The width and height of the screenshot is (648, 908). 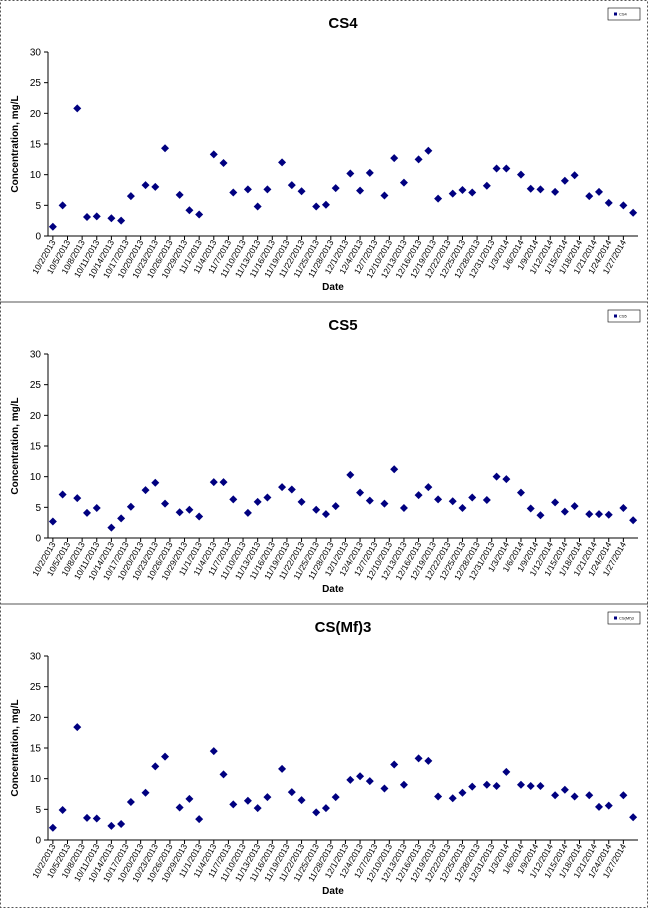 What do you see at coordinates (36, 53) in the screenshot?
I see `y-tick-label: 30` at bounding box center [36, 53].